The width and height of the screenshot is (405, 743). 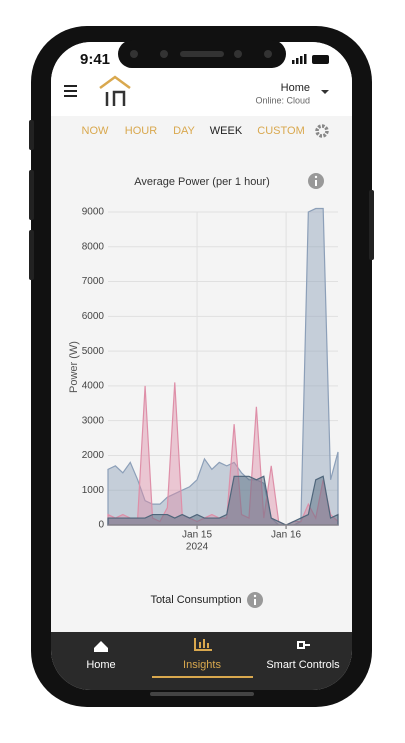 I want to click on logo, so click(x=115, y=90).